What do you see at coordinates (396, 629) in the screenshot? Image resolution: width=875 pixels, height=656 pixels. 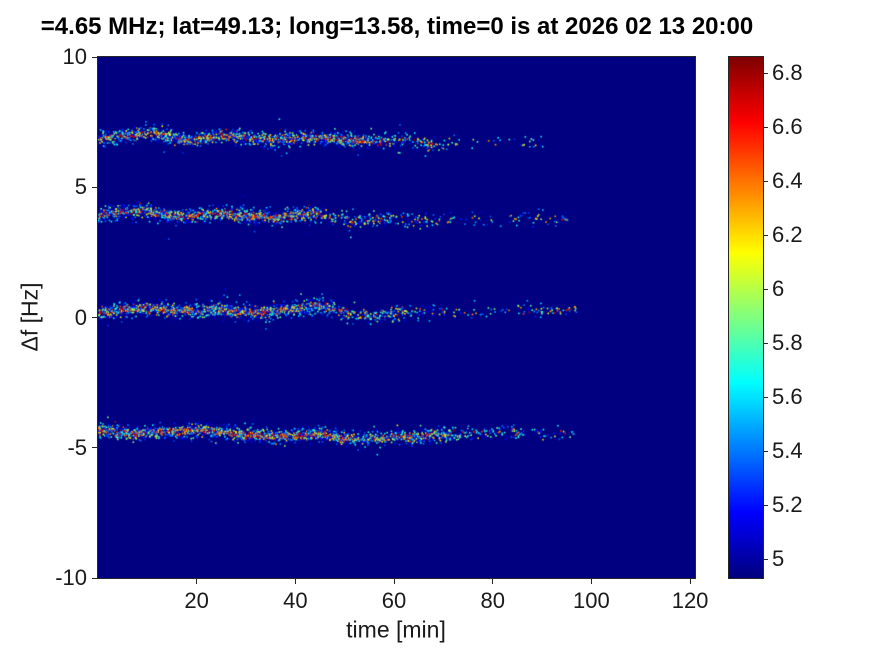 I see `x-axis-label: time [min]` at bounding box center [396, 629].